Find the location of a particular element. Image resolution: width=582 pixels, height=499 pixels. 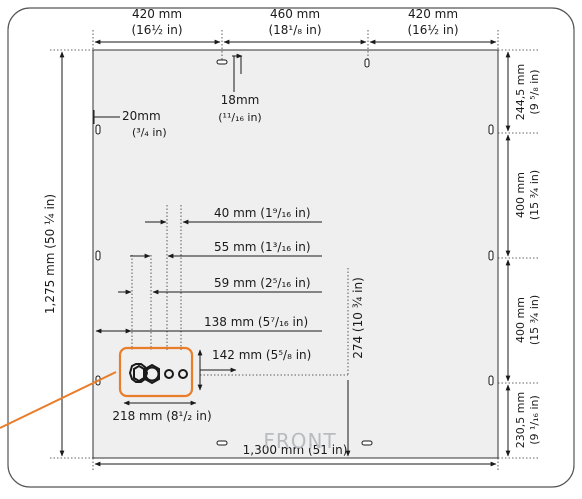

edge-offset-in: (³/₄ in) is located at coordinates (149, 132).